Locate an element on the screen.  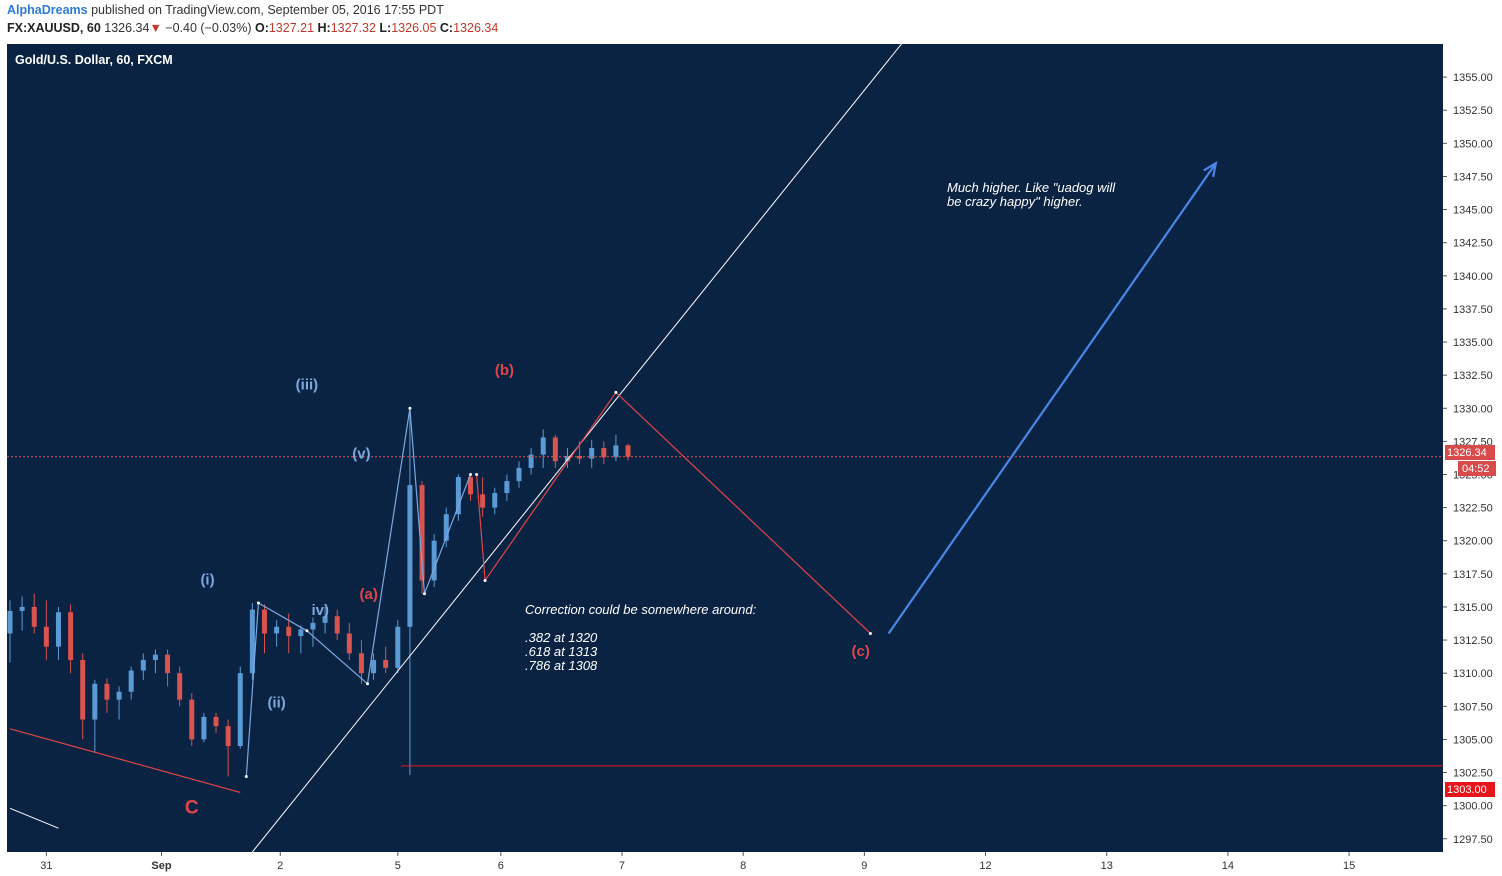
symbol-label: FX:XAUUSD, 60 is located at coordinates (54, 28).